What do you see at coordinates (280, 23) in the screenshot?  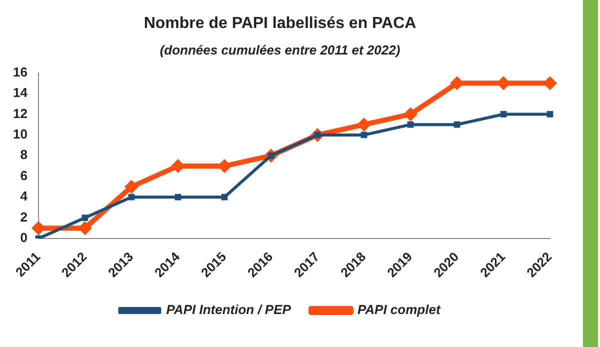 I see `chart-title: Nombre de PAPI labellisés en PACA` at bounding box center [280, 23].